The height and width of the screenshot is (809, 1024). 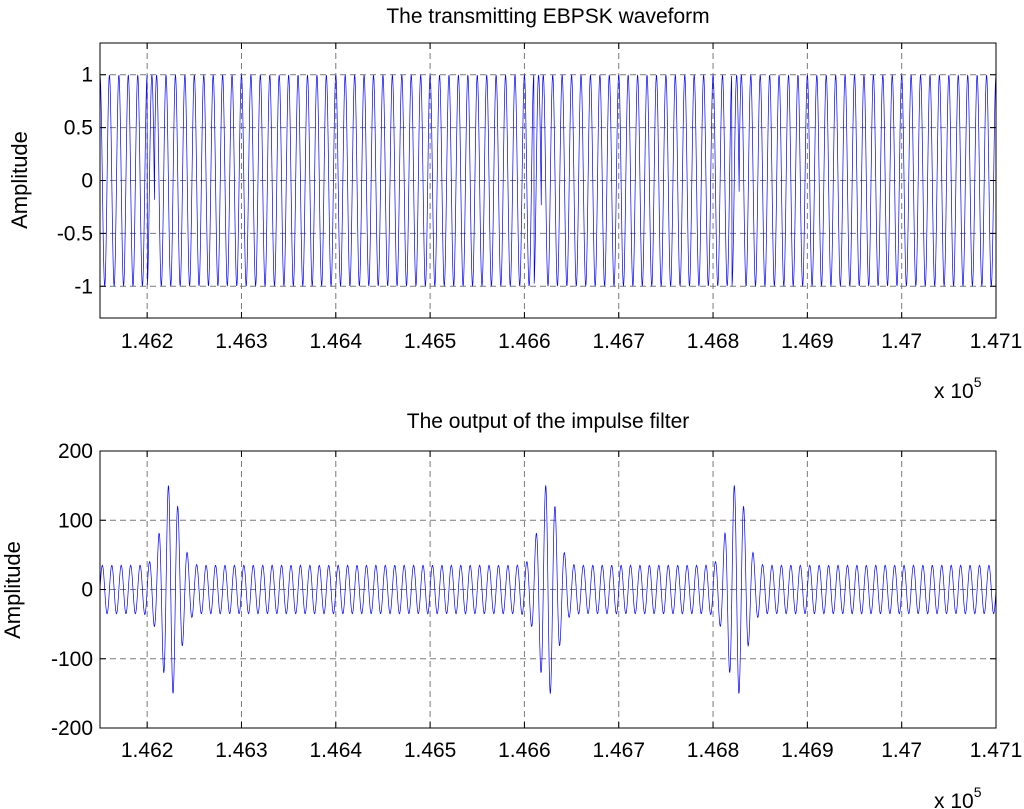 I want to click on y-tick-label: 0.5, so click(x=78, y=128).